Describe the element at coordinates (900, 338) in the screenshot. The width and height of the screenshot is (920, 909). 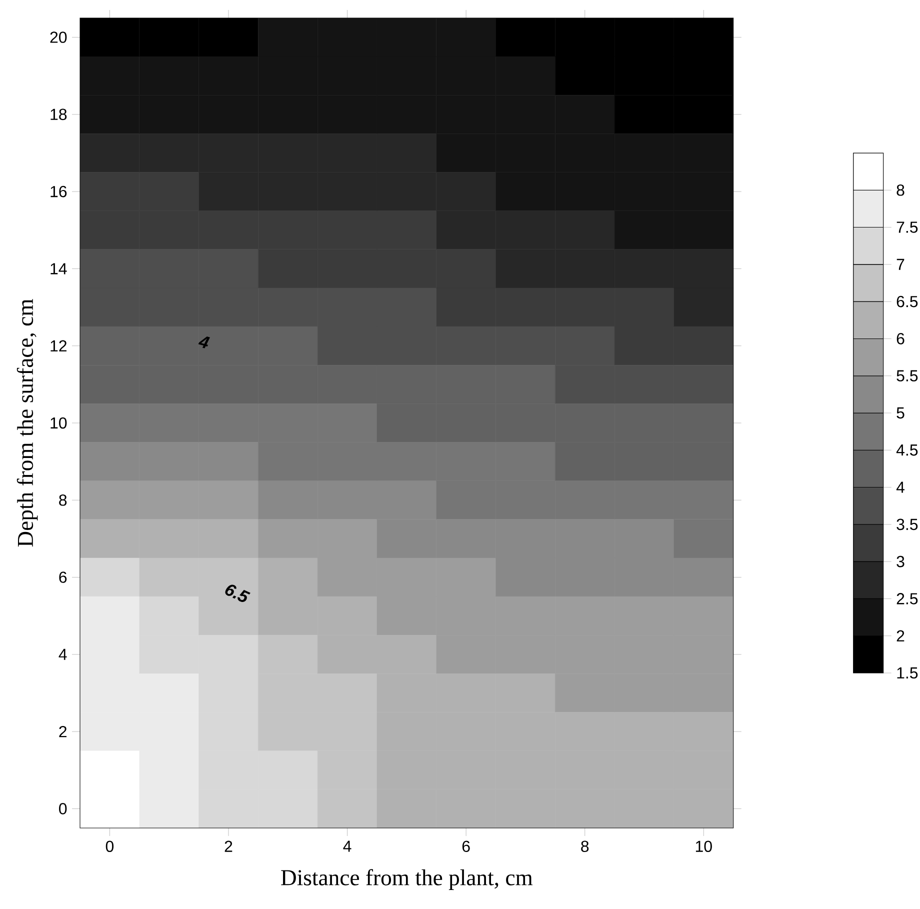
I see `color-bar-label: 6` at that location.